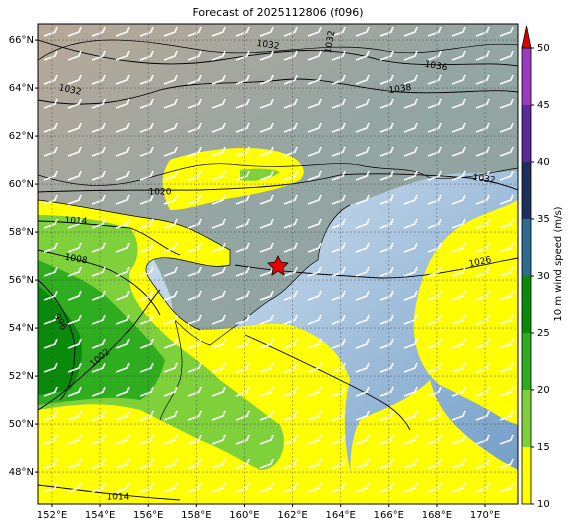 The image size is (575, 528). What do you see at coordinates (535, 267) in the screenshot?
I see `colorbar: 10 15 20 25 30 35 40 45 50` at bounding box center [535, 267].